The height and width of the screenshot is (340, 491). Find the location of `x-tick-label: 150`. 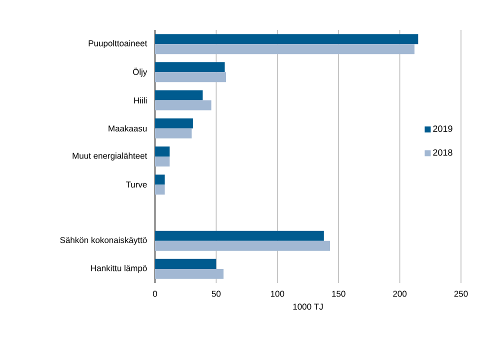

x-tick-label: 150 is located at coordinates (339, 293).